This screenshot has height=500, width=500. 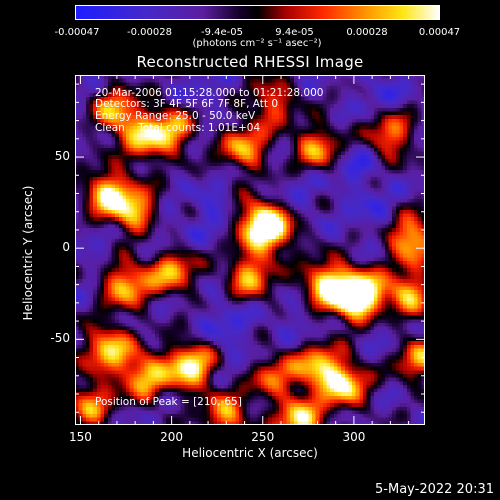 What do you see at coordinates (172, 437) in the screenshot?
I see `x-tick-label: 200` at bounding box center [172, 437].